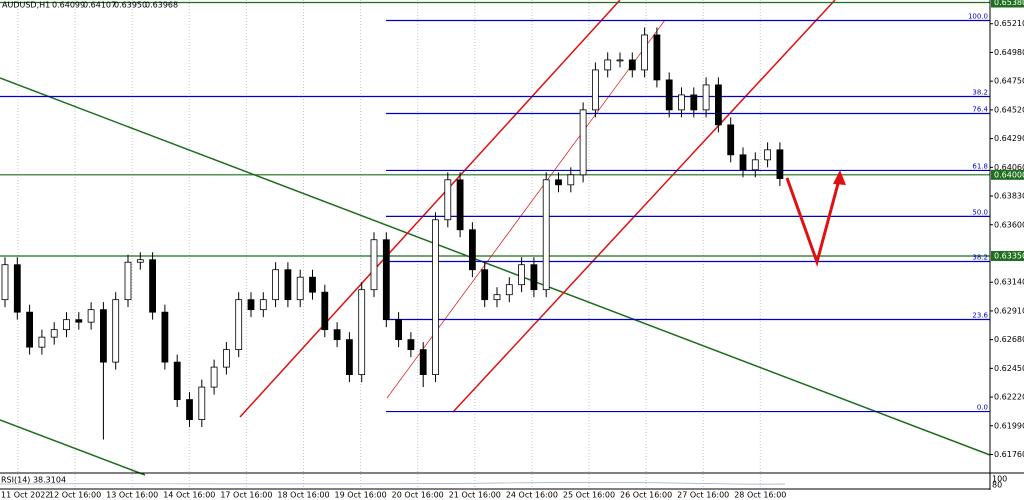 This screenshot has width=1024, height=500. I want to click on symbol: AUDUSD,H1, so click(26, 5).